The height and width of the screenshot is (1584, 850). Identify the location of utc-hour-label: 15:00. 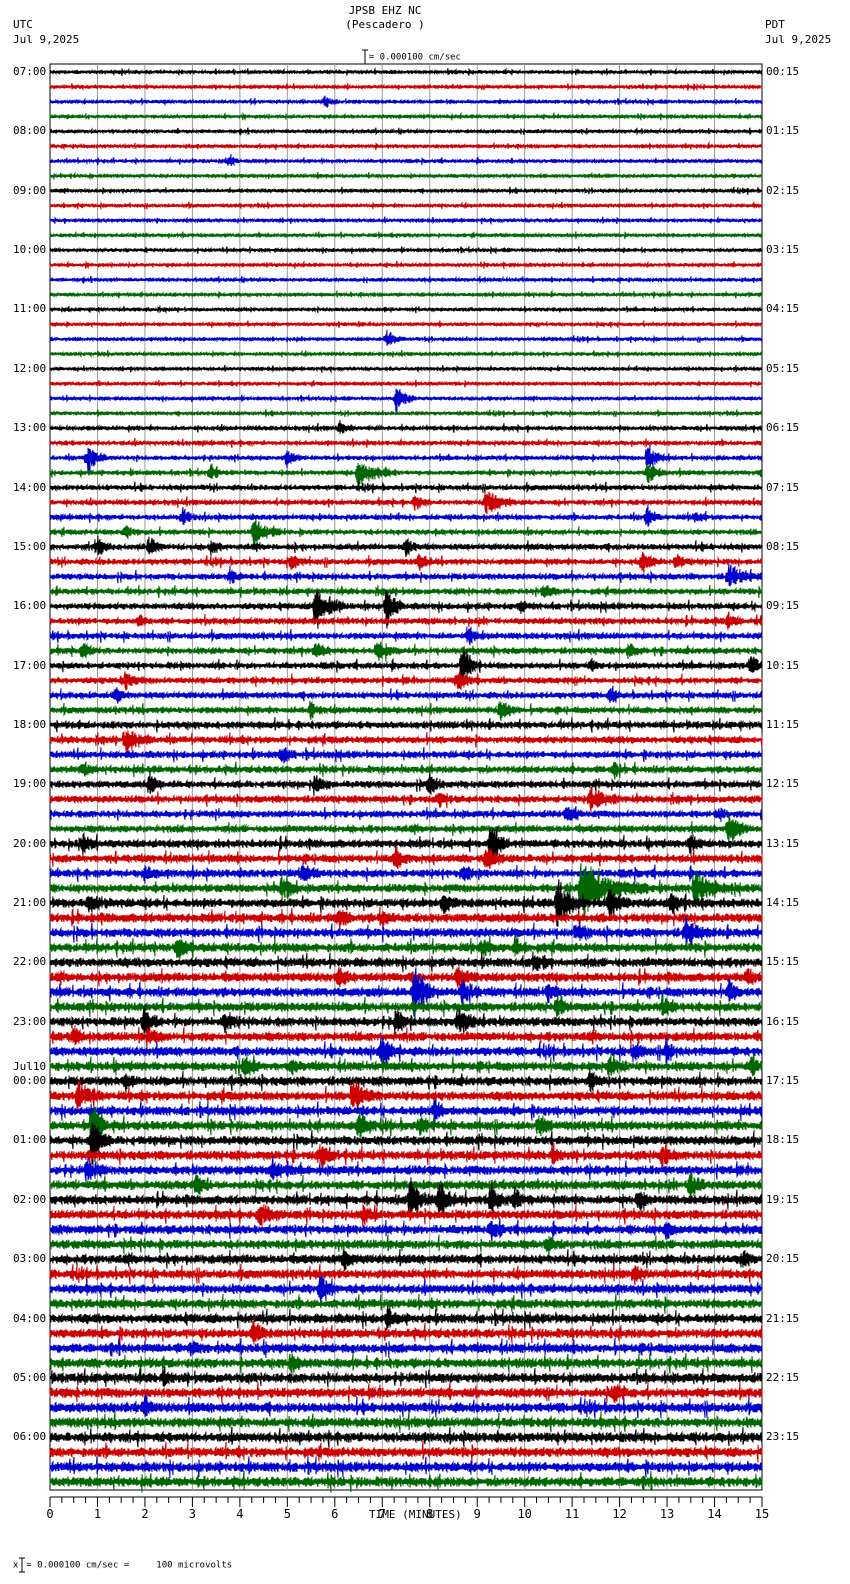
(30, 546).